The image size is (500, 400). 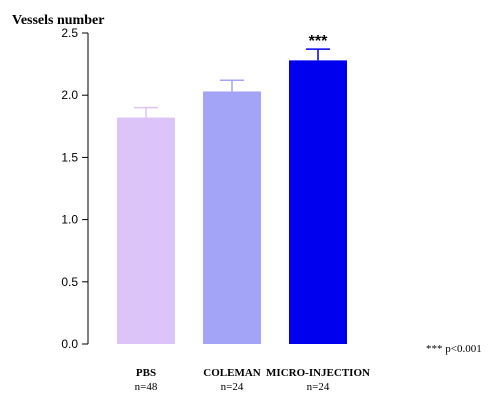 What do you see at coordinates (232, 217) in the screenshot?
I see `bar-coleman` at bounding box center [232, 217].